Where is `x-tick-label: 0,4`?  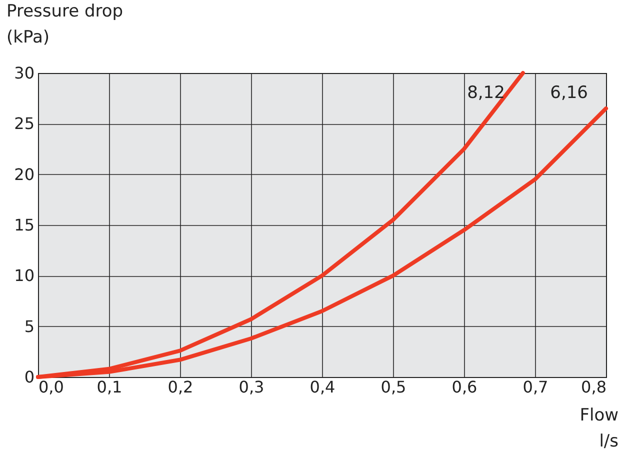
x-tick-label: 0,4 is located at coordinates (323, 387).